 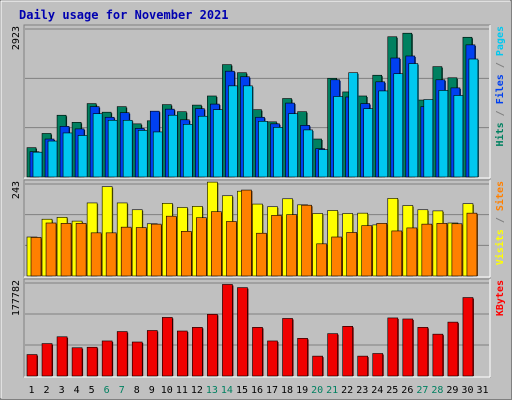 I want to click on x-tick-label-day-21: 21, so click(x=332, y=390).